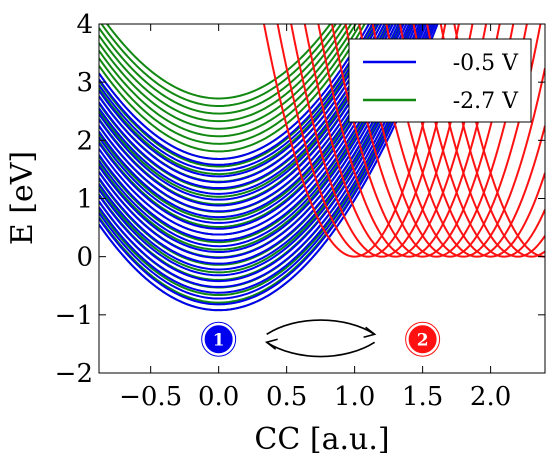 This screenshot has height=462, width=553. What do you see at coordinates (84, 258) in the screenshot?
I see `y-tick-label-2: 0` at bounding box center [84, 258].